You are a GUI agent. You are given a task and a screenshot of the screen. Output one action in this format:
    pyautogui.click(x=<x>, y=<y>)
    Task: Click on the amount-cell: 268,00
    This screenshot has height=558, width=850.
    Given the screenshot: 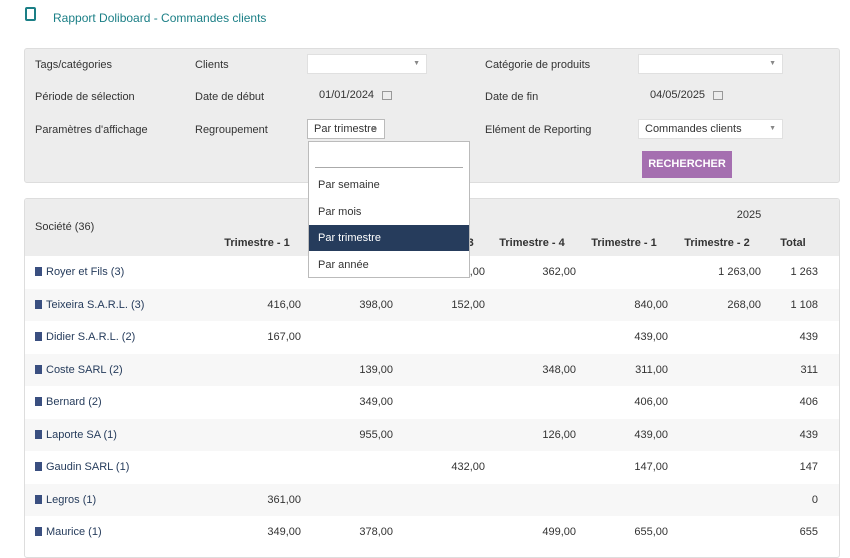 What is the action you would take?
    pyautogui.click(x=744, y=304)
    